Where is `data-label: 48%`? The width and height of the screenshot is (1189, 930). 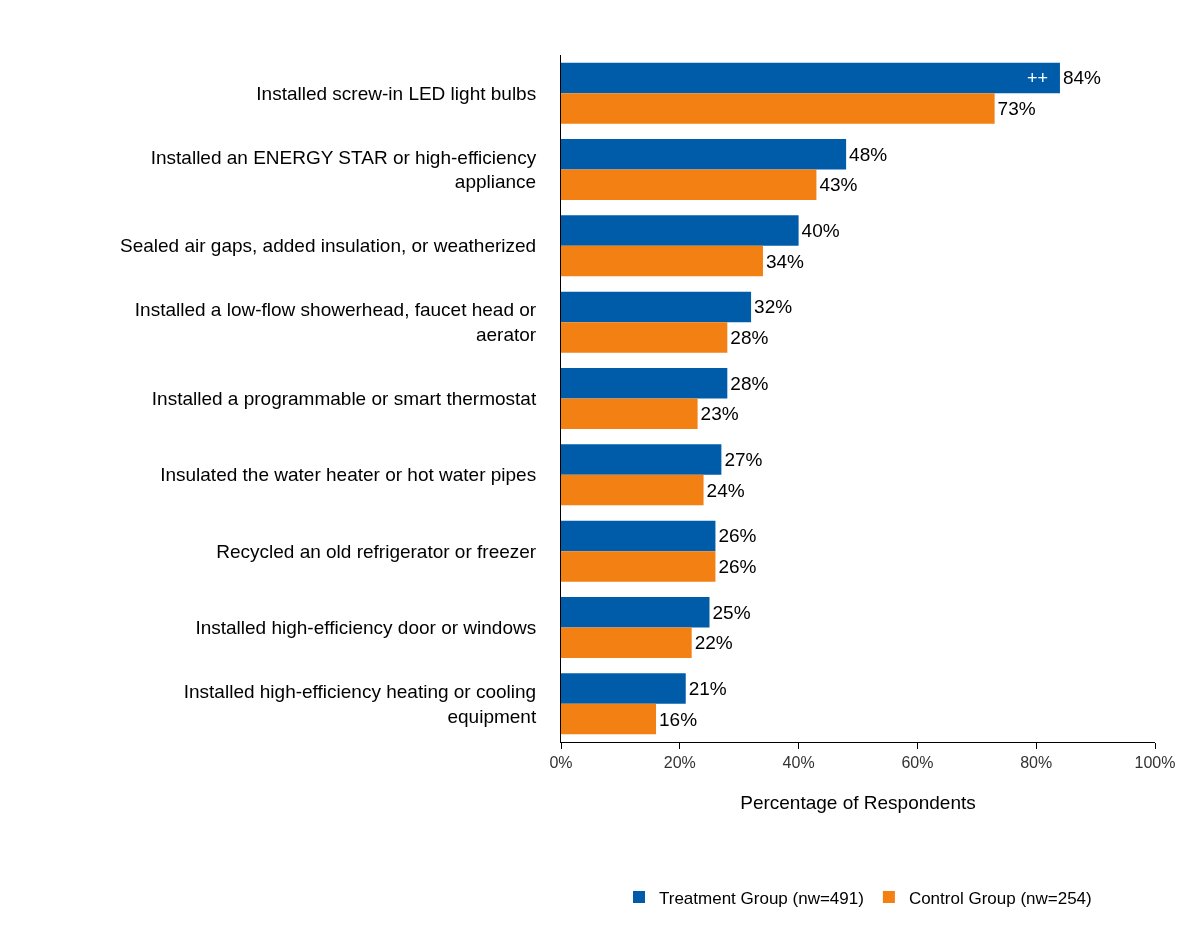 data-label: 48% is located at coordinates (868, 154).